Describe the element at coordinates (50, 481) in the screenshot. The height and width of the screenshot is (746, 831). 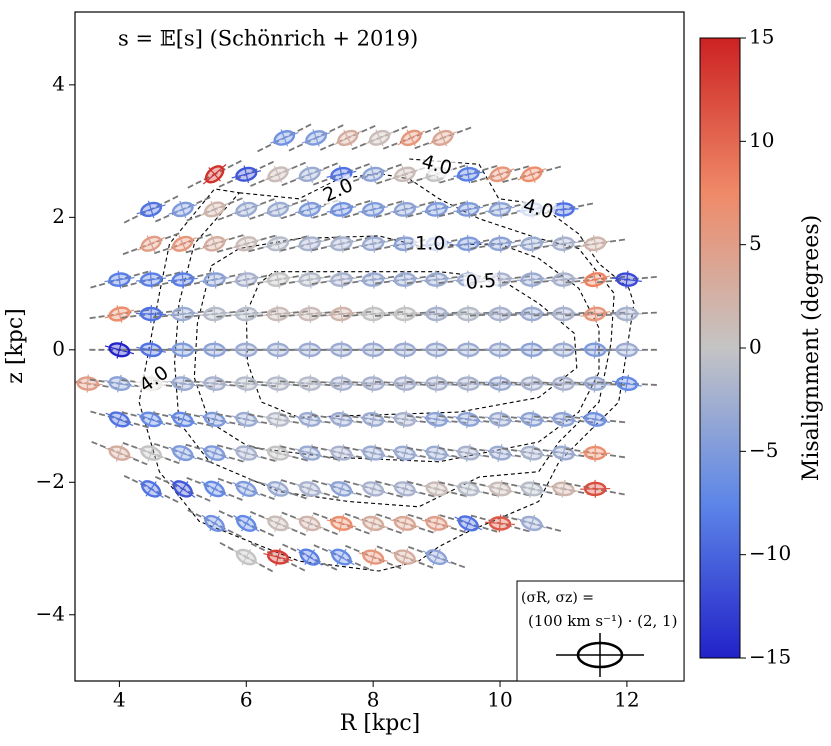
I see `y-tick-label: −2` at that location.